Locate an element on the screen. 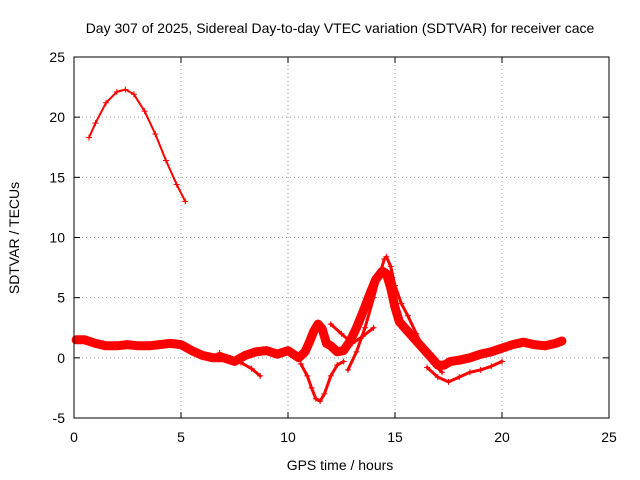  x-axis-label: GPS time / hours is located at coordinates (340, 465).